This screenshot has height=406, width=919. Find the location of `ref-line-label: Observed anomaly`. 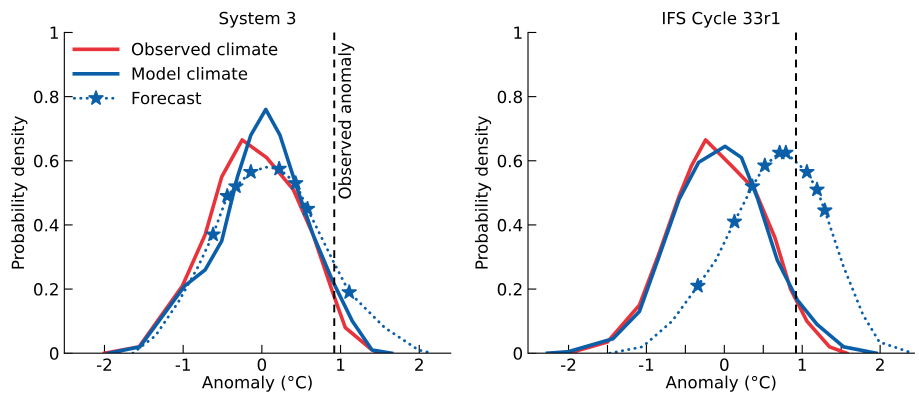

ref-line-label: Observed anomaly is located at coordinates (346, 120).